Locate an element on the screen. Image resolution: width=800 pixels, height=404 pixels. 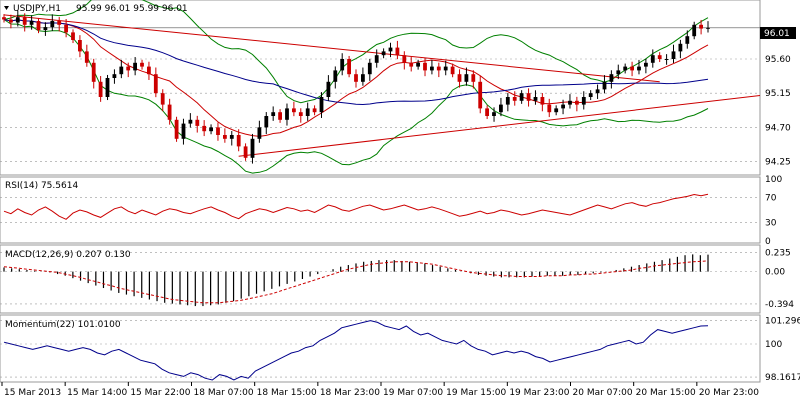
price-y-tick: 94.25 is located at coordinates (778, 163).